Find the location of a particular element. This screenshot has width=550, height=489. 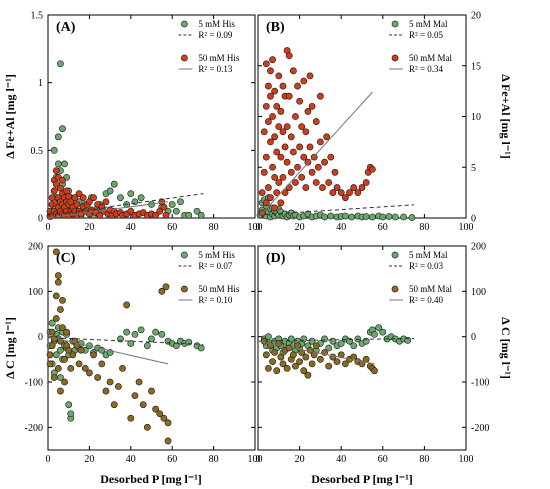

y-tick-label: 100 is located at coordinates (35, 292).